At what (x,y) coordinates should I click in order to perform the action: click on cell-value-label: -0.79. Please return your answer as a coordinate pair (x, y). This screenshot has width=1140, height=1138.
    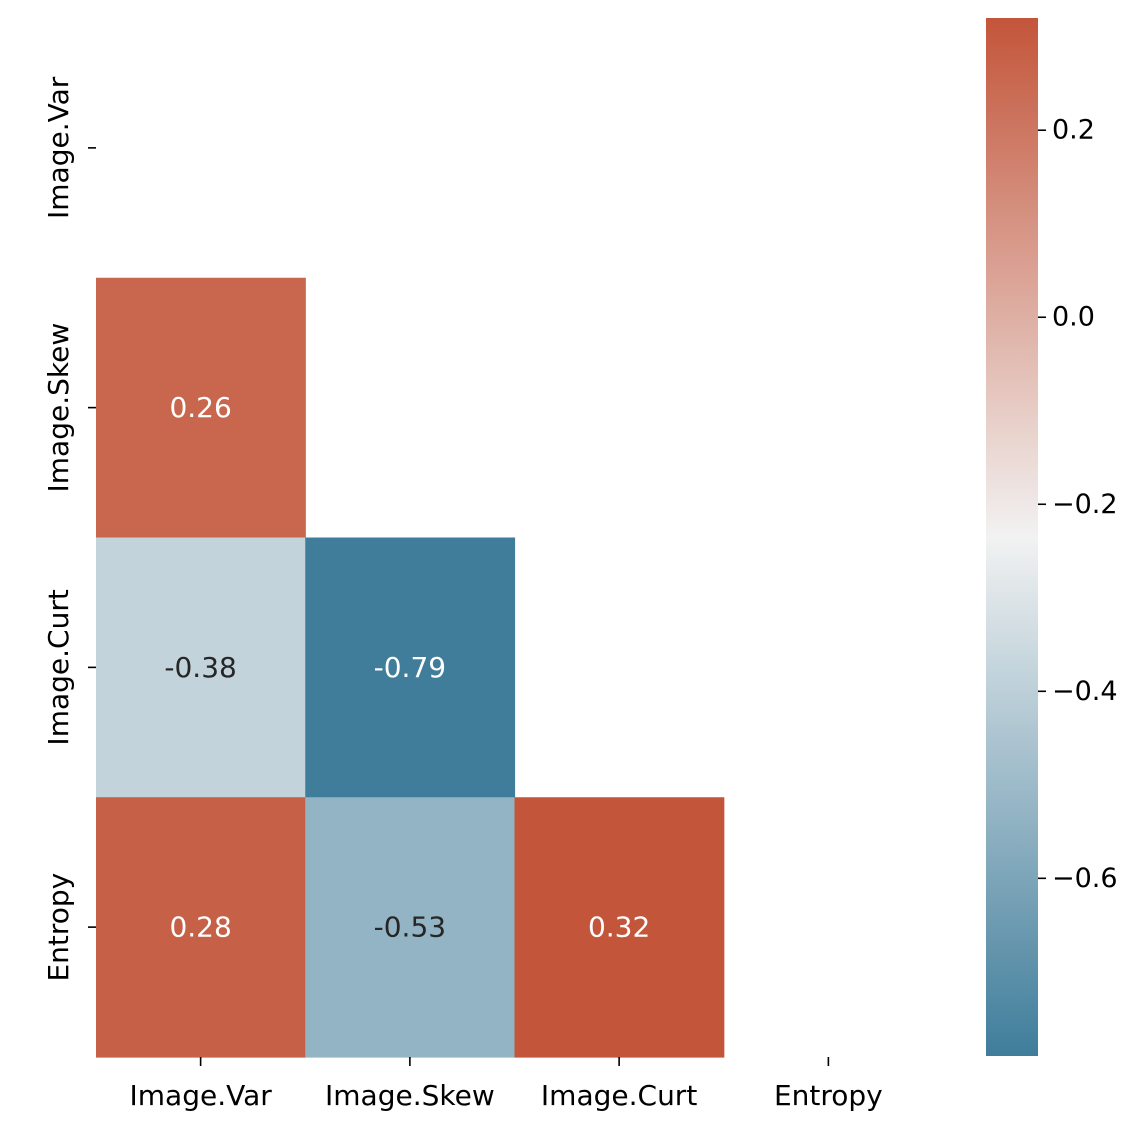
    Looking at the image, I should click on (410, 667).